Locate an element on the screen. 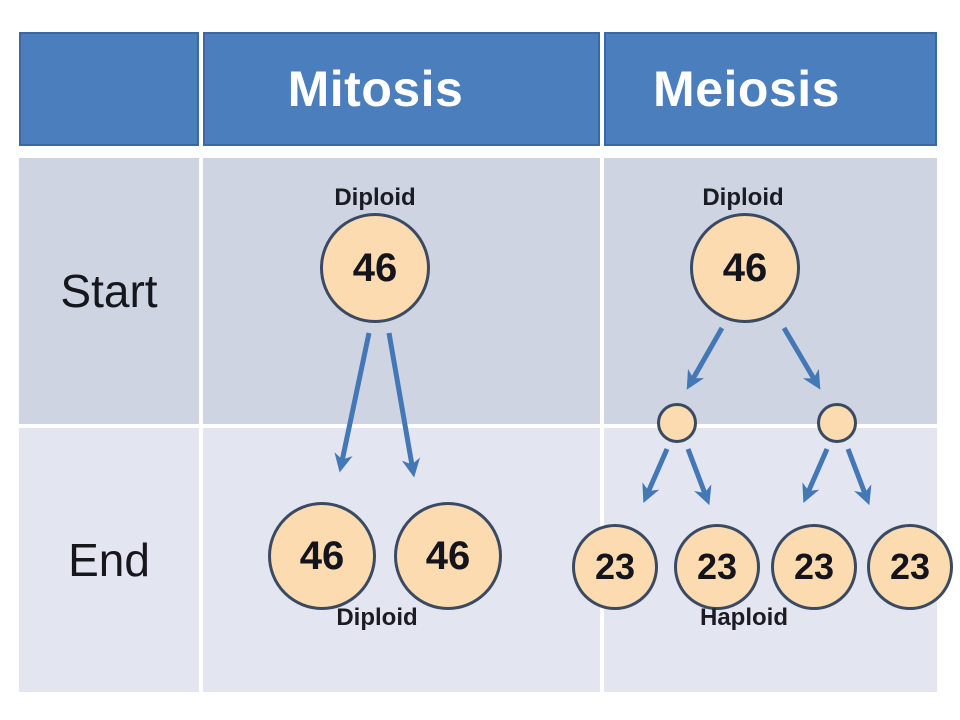 The image size is (960, 720). meiosis-parent-cell-circle: 46 is located at coordinates (745, 268).